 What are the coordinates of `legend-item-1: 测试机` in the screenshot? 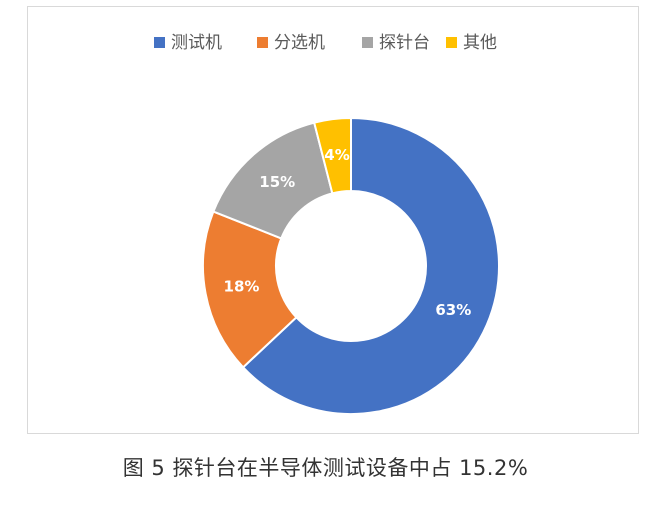 It's located at (188, 43).